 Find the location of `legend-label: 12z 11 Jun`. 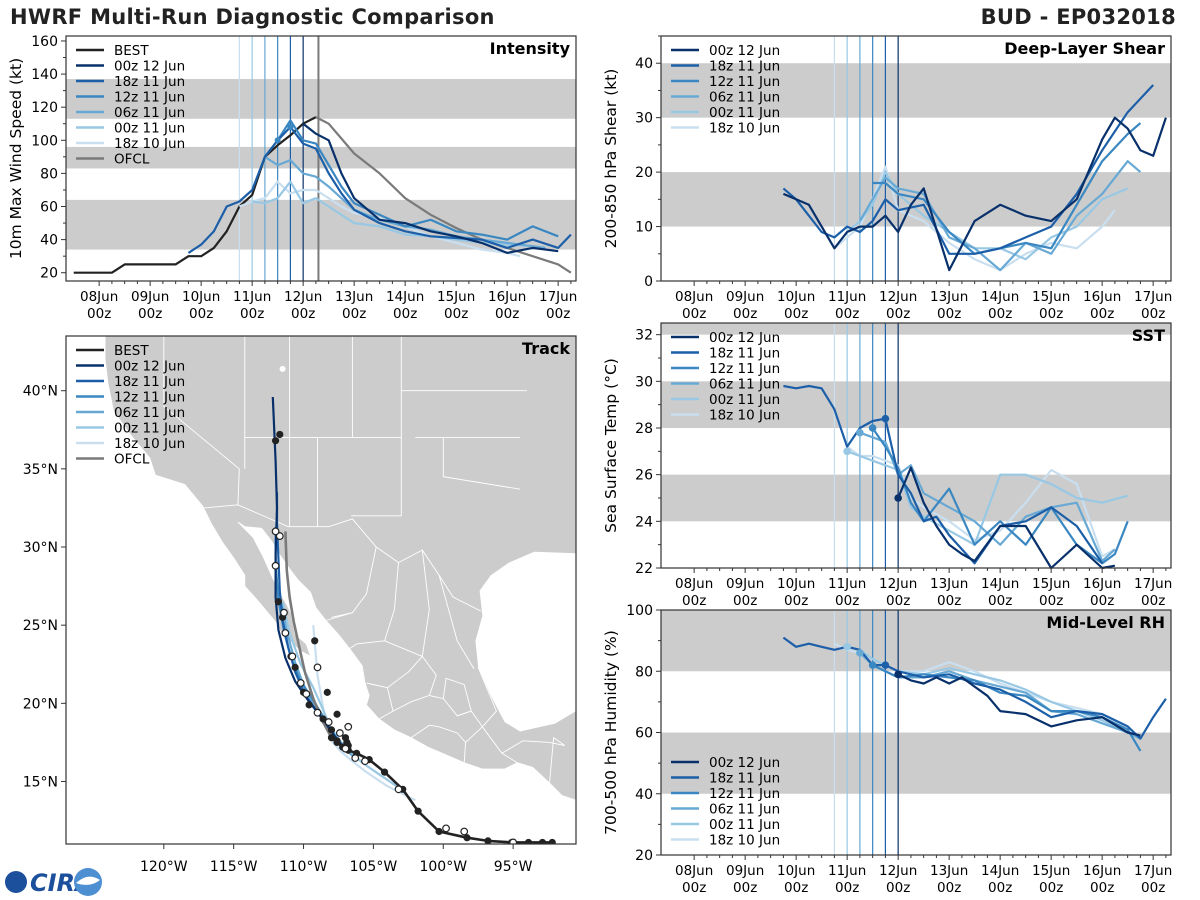

legend-label: 12z 11 Jun is located at coordinates (744, 794).